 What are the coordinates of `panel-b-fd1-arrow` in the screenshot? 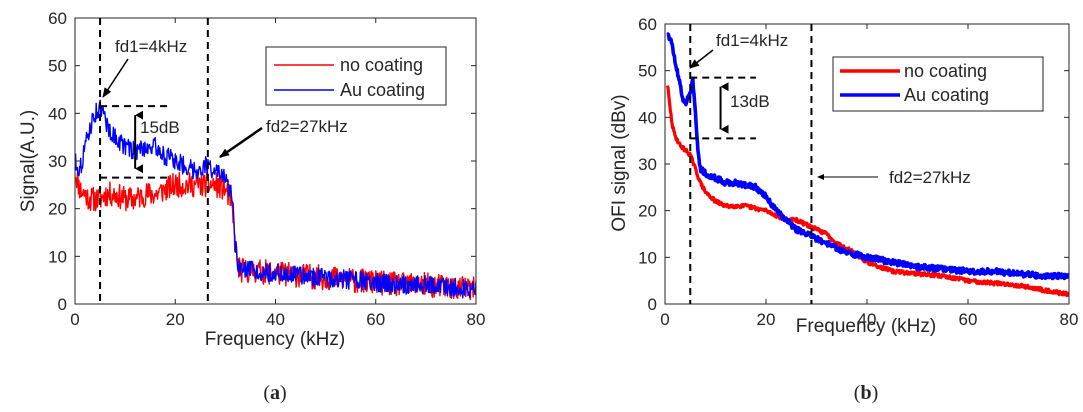 It's located at (701, 59).